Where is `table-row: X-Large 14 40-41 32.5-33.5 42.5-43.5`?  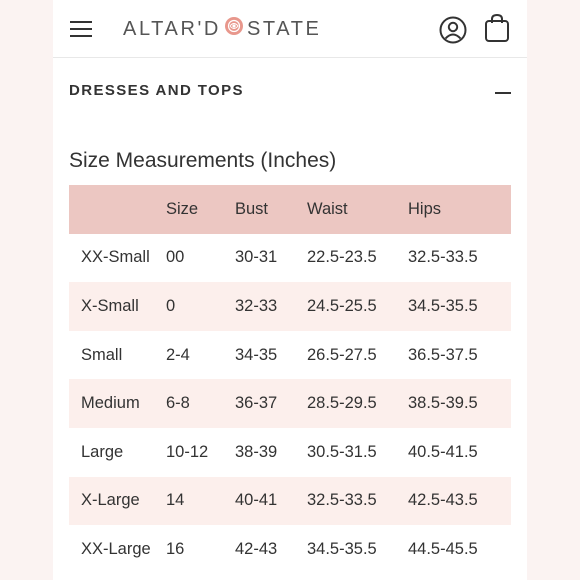 table-row: X-Large 14 40-41 32.5-33.5 42.5-43.5 is located at coordinates (290, 501).